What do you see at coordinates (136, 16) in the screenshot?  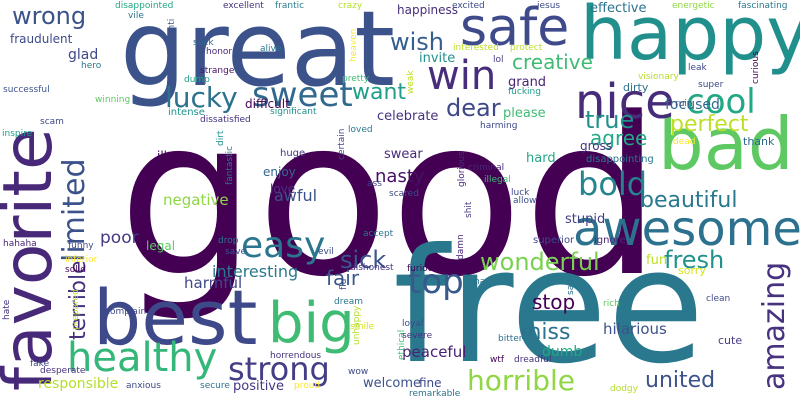 I see `cloud-word: vile` at bounding box center [136, 16].